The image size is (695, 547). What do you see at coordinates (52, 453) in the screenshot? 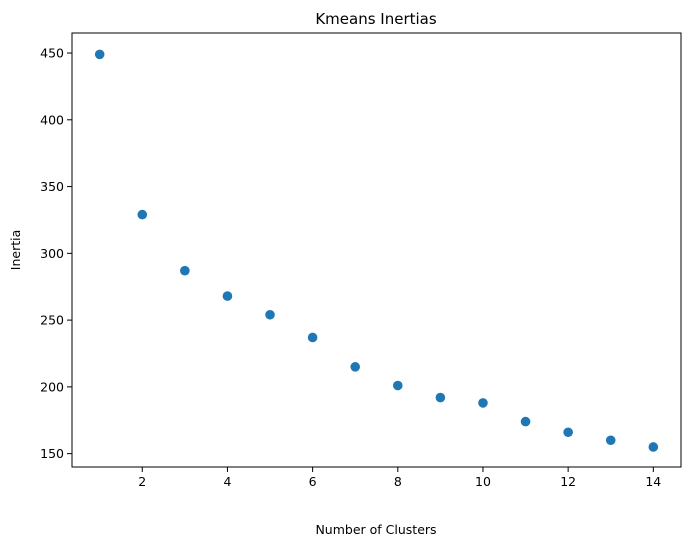
I see `y-tick-label: 150` at bounding box center [52, 453].